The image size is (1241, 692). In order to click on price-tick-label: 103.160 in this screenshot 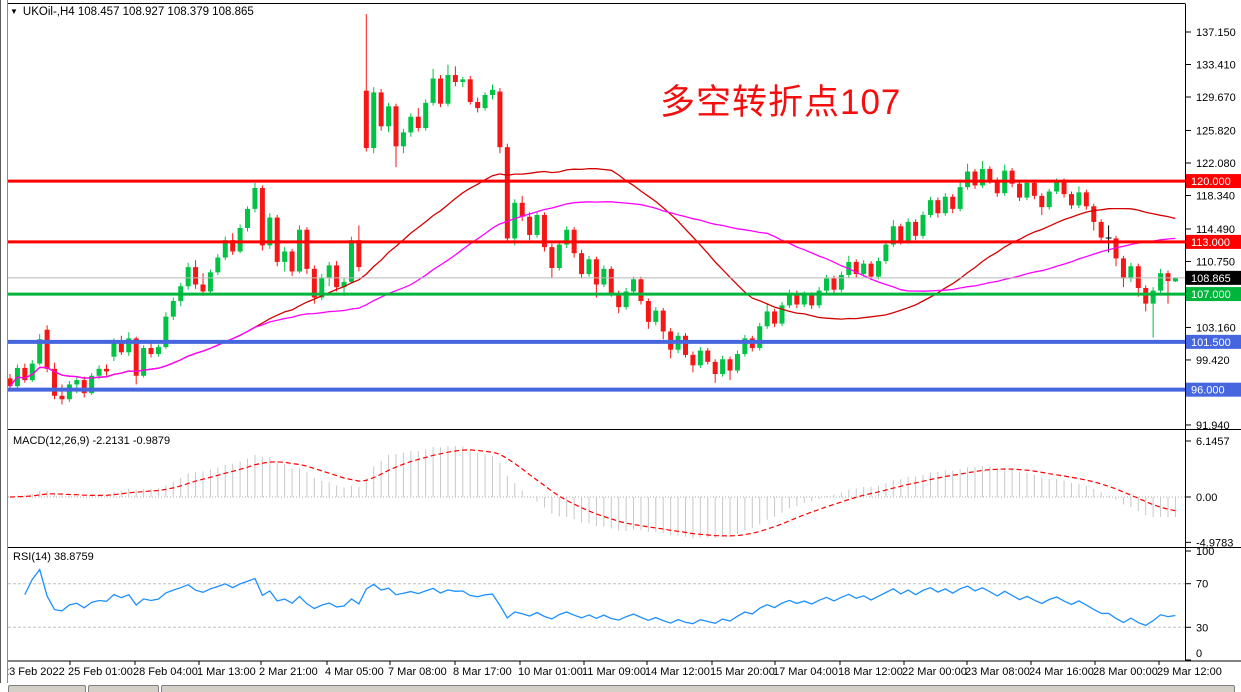, I will do `click(1216, 328)`.